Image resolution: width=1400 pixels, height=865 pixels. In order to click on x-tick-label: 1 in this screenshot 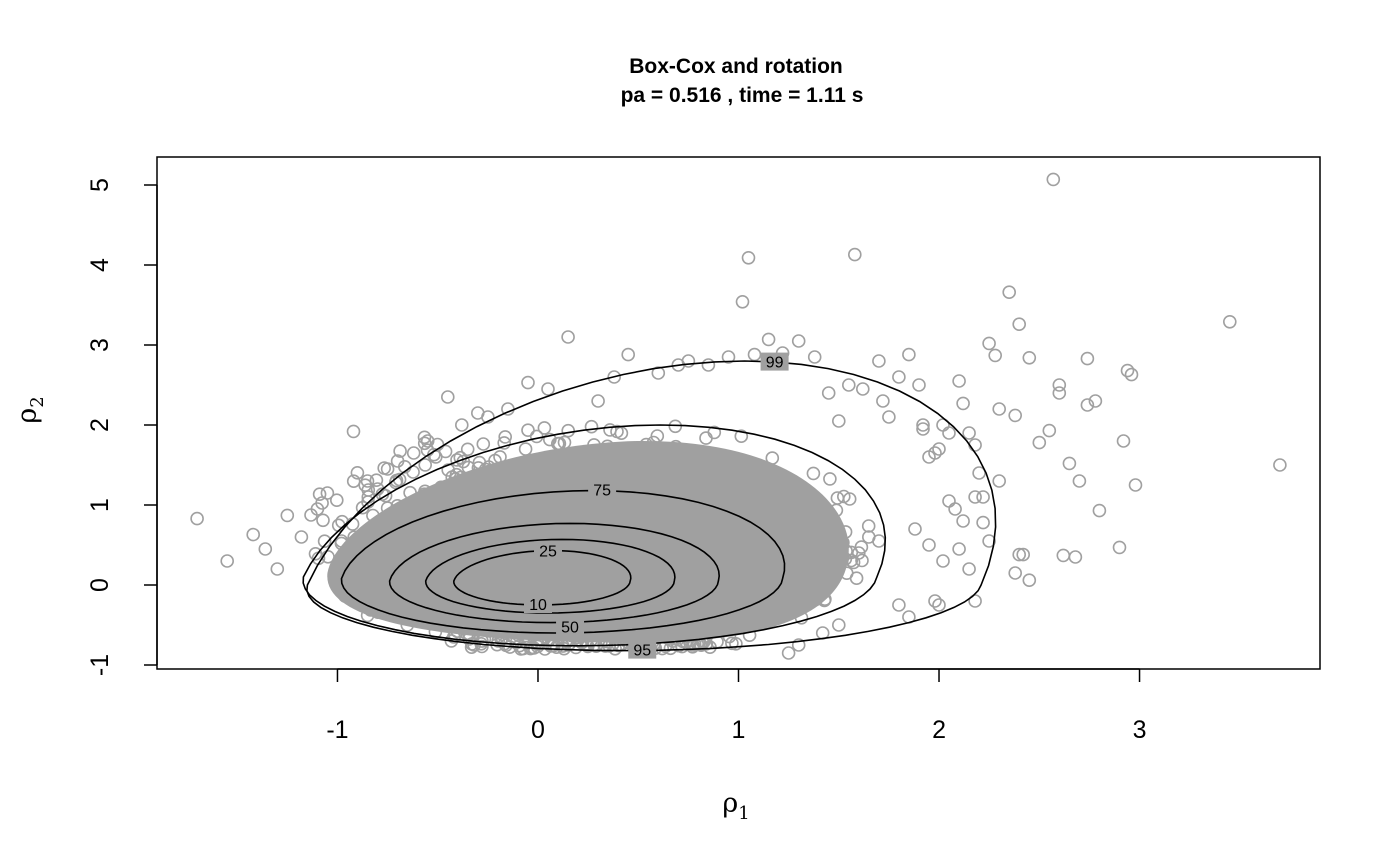, I will do `click(739, 730)`.